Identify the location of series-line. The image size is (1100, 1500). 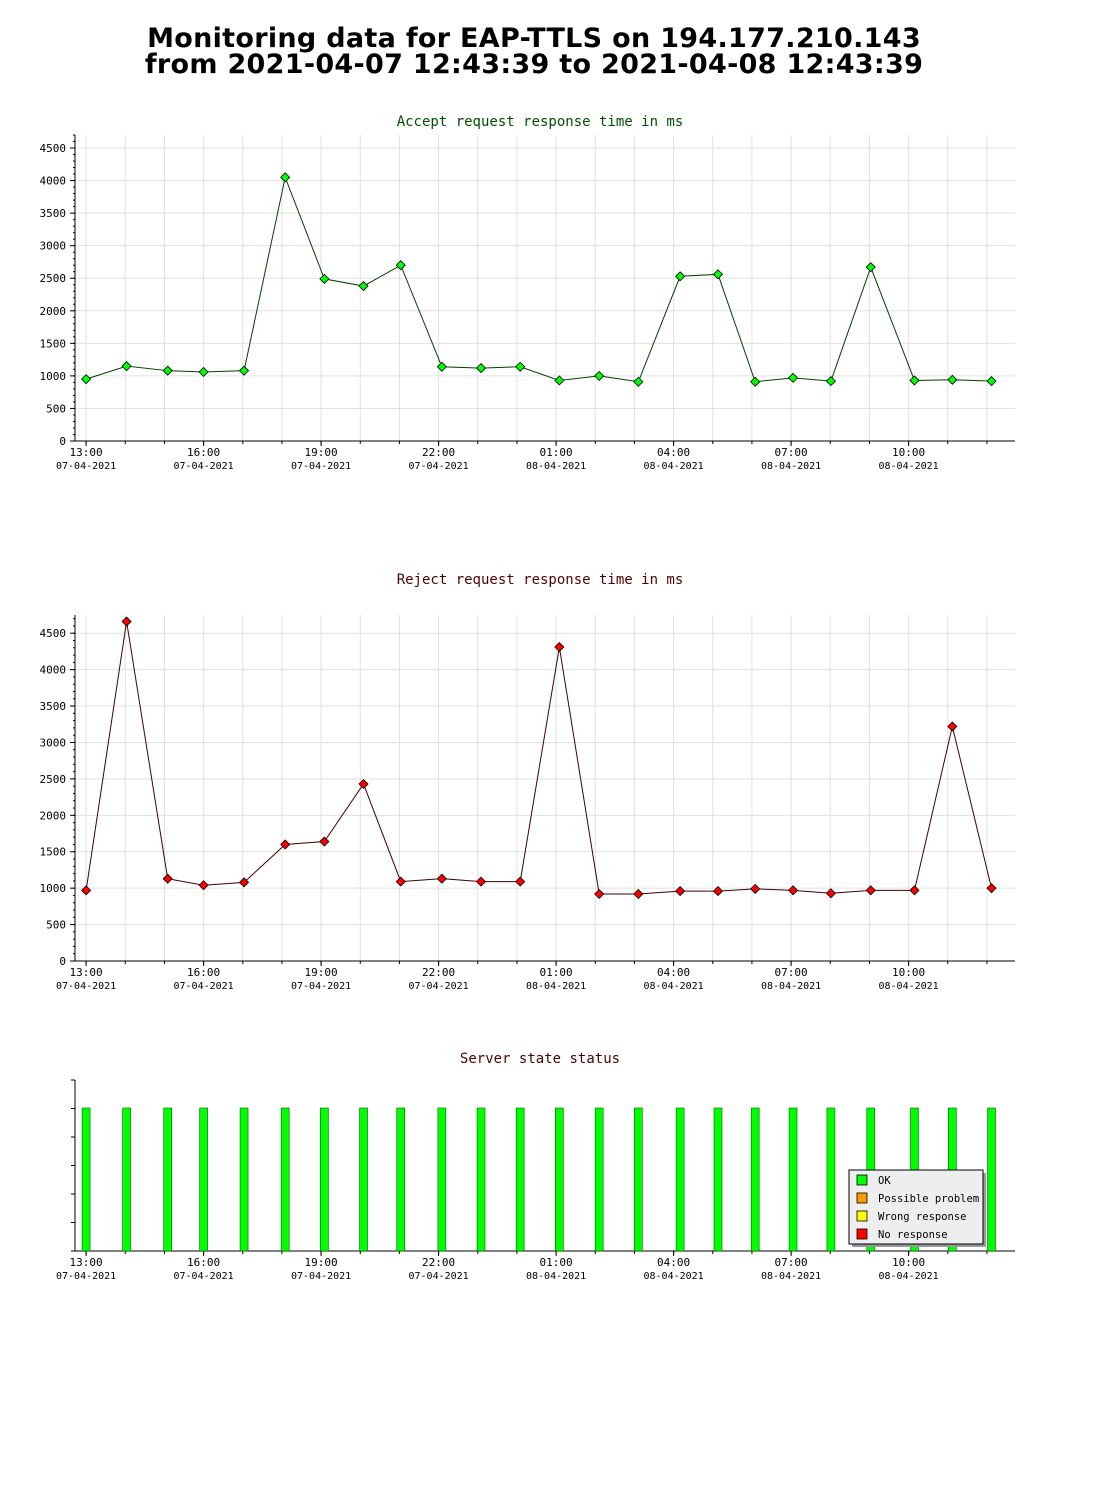
(538, 279).